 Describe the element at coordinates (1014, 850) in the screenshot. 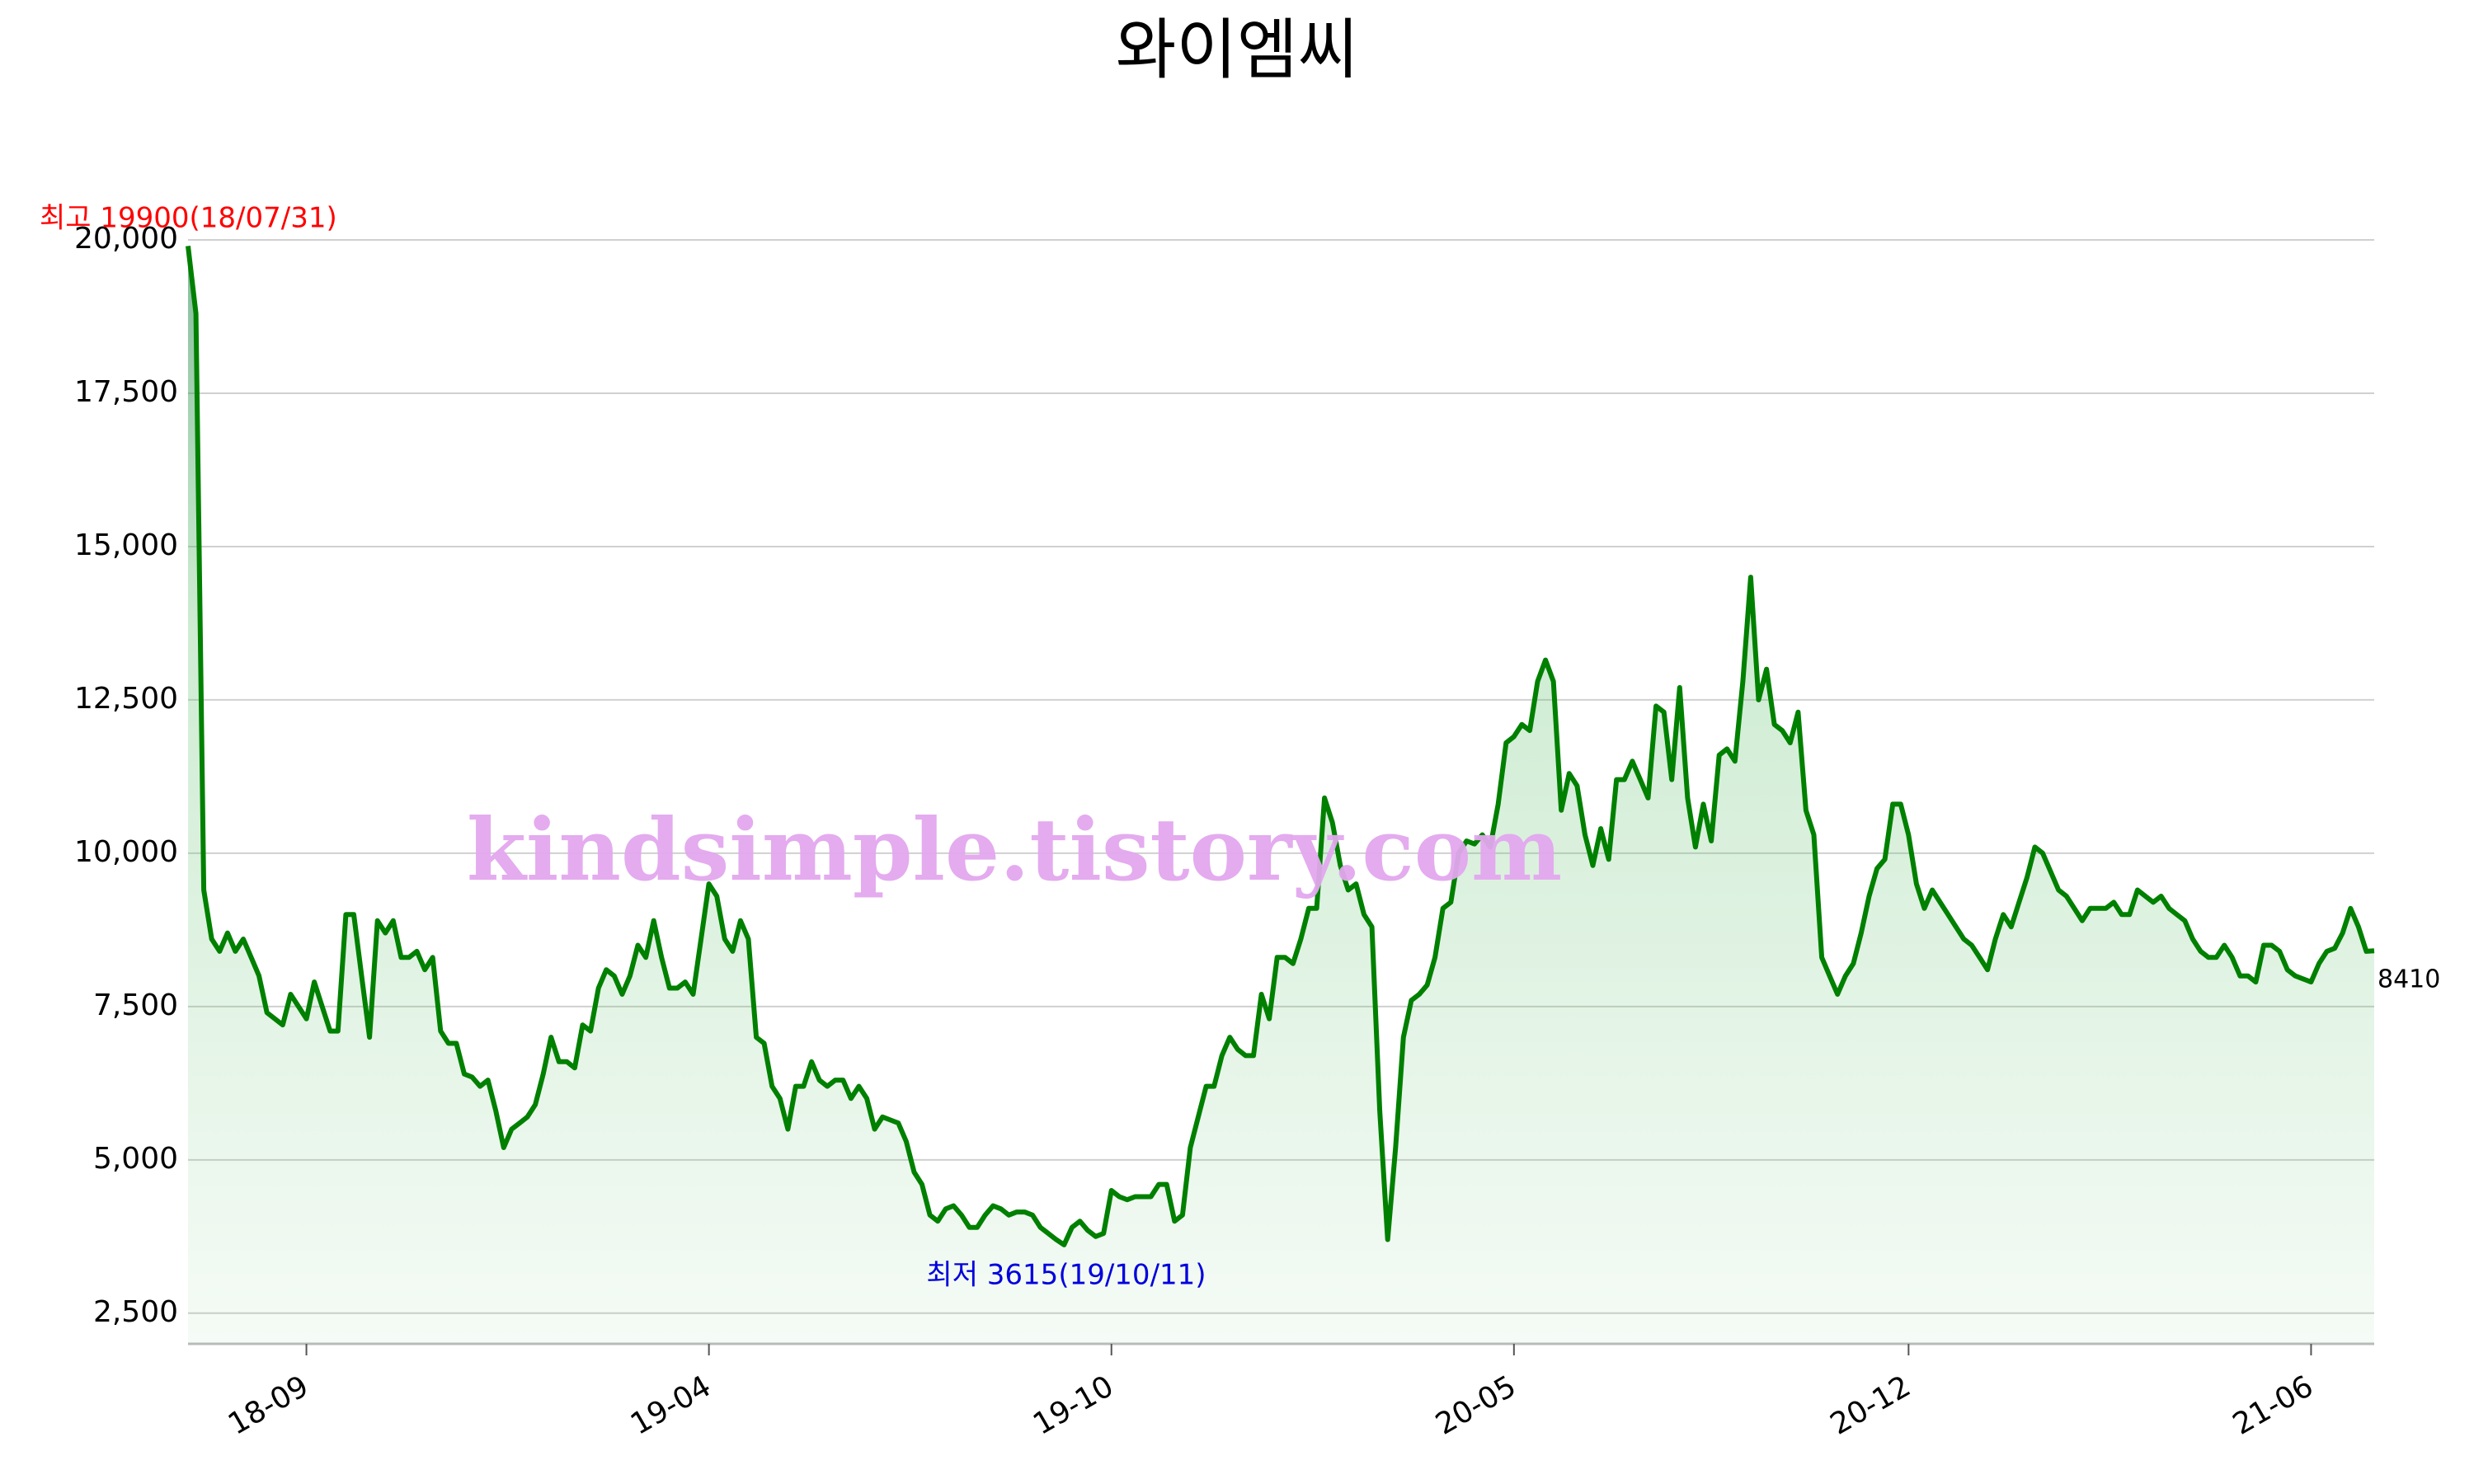

I see `watermark: kindsimple.tistory.com` at that location.